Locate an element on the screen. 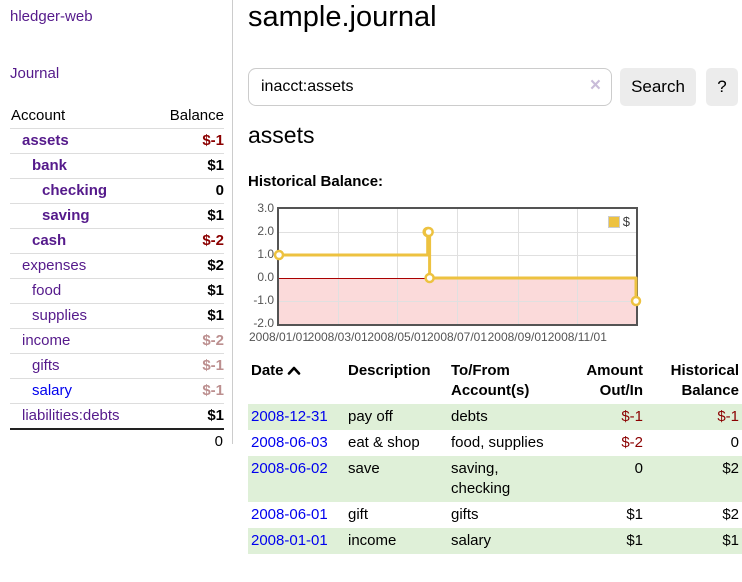 Image resolution: width=742 pixels, height=582 pixels. account-row: assets $-1 is located at coordinates (117, 140).